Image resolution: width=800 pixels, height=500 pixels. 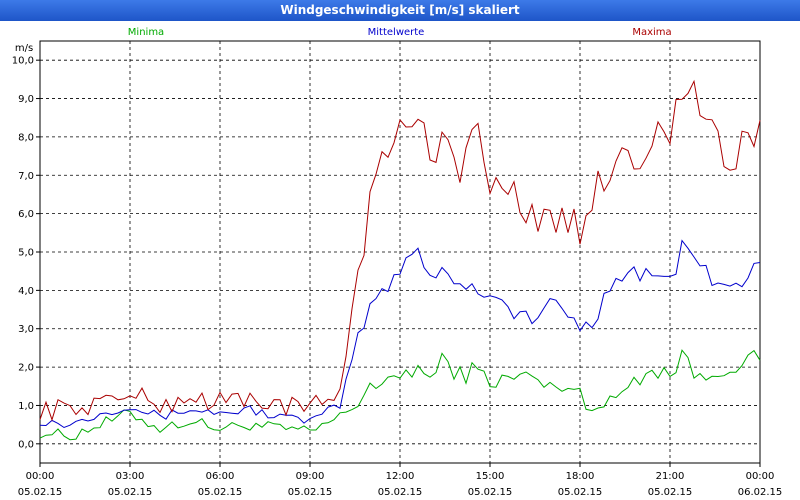 What do you see at coordinates (146, 32) in the screenshot?
I see `legend-entry-minima: Minima` at bounding box center [146, 32].